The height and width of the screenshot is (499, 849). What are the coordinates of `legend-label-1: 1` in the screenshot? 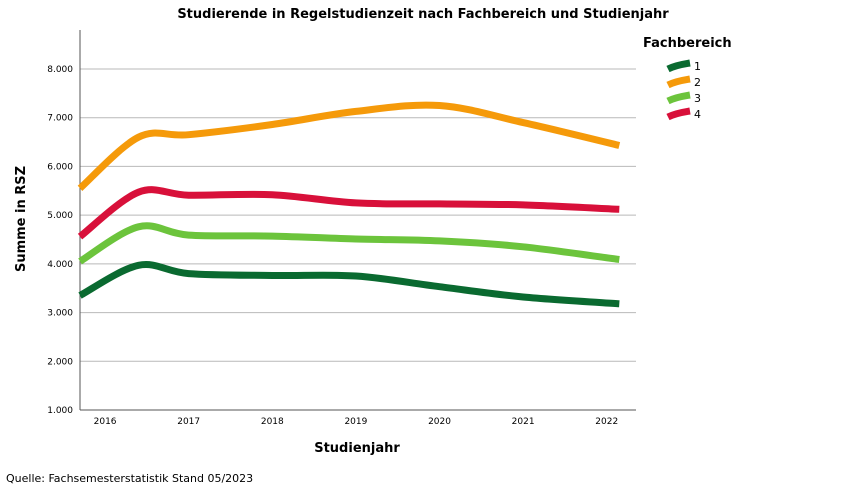 It's located at (697, 66).